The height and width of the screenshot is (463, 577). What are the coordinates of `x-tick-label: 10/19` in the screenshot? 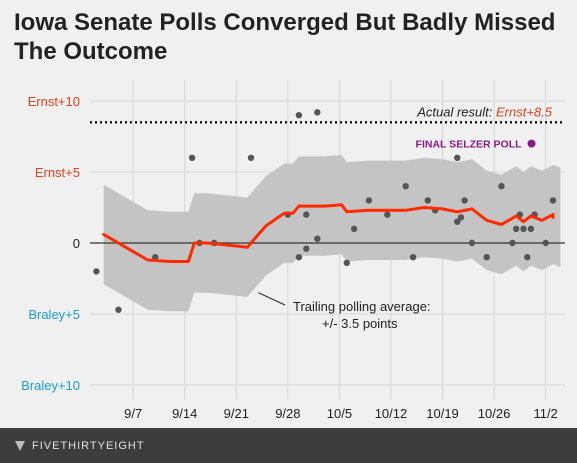 It's located at (442, 413).